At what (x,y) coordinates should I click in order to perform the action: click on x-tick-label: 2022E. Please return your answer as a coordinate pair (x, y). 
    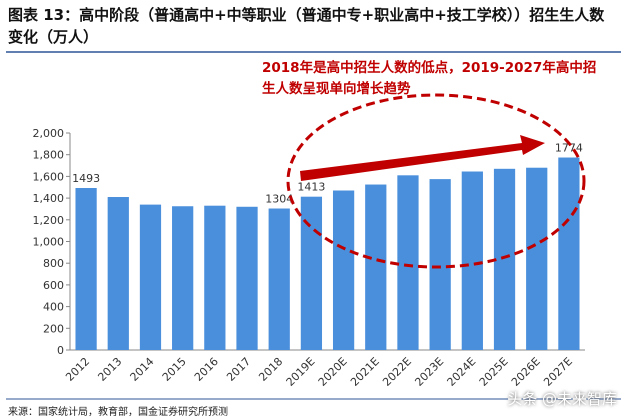
    Looking at the image, I should click on (397, 372).